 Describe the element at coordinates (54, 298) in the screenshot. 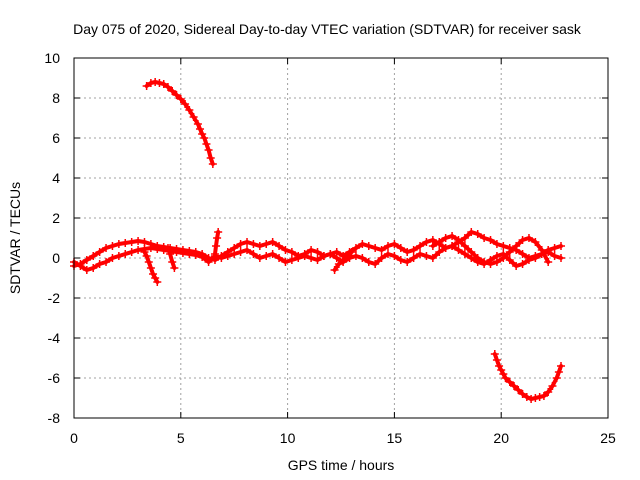

I see `y-tick-label: -2` at that location.